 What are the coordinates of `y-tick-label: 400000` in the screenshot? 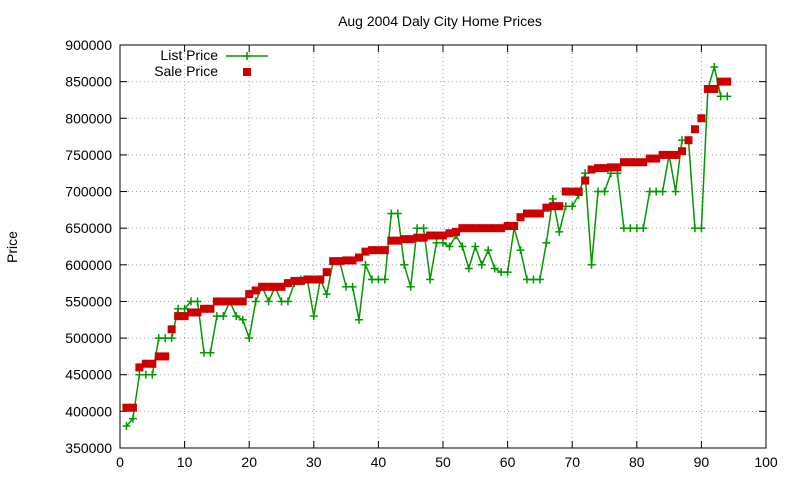 It's located at (88, 411).